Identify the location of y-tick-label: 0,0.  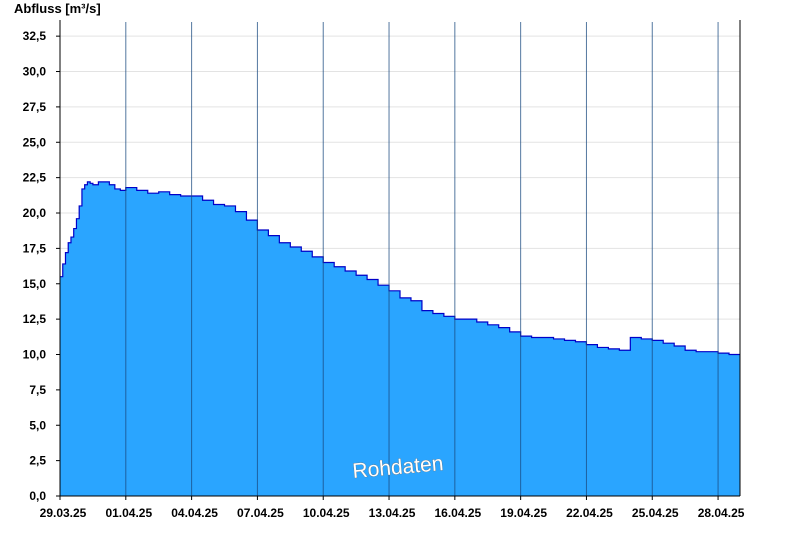
(37, 496).